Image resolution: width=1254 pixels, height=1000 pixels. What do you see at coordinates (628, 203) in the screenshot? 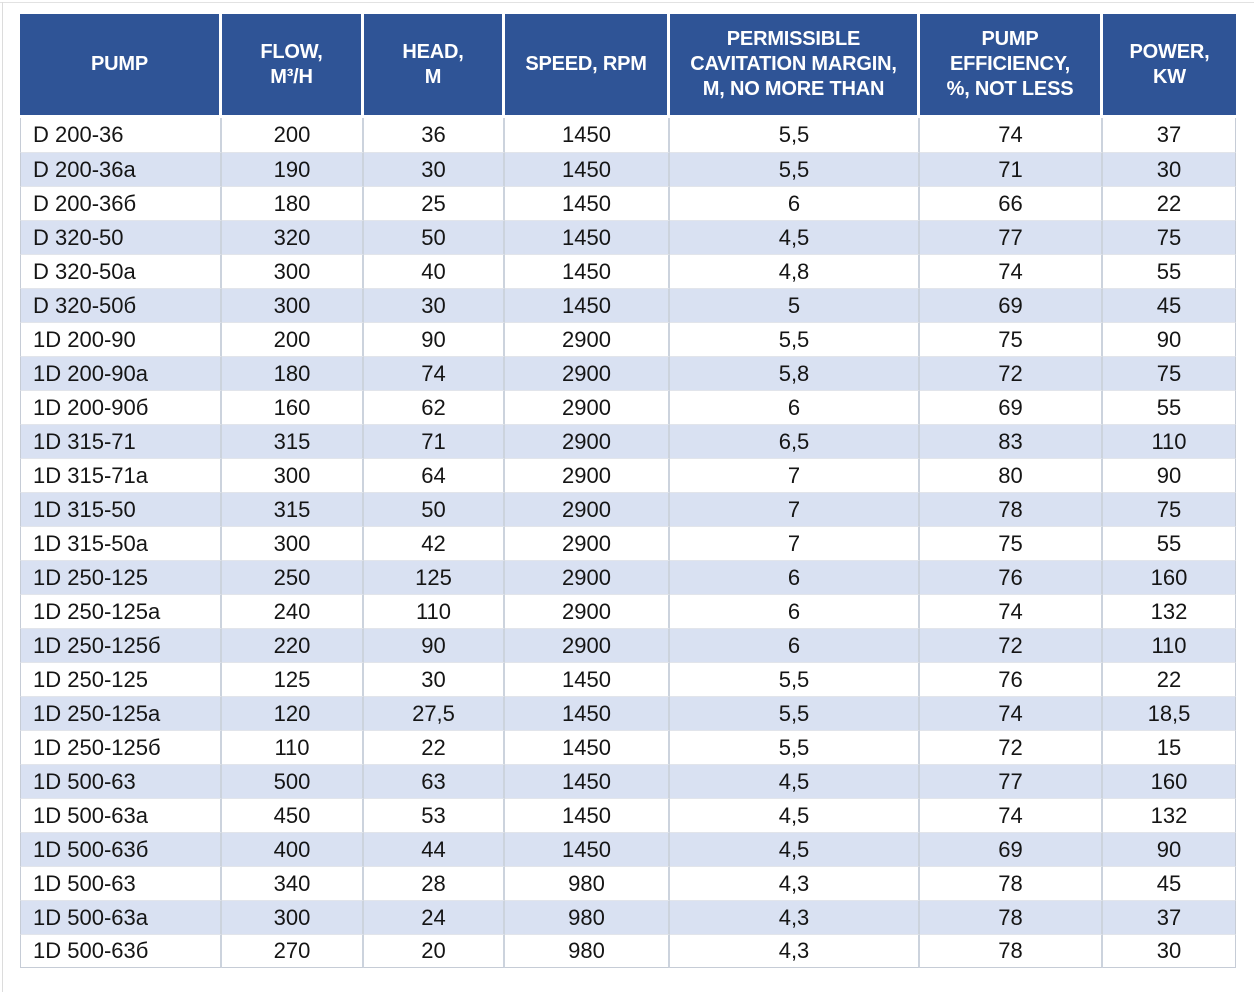
I see `table-row: D 200-36б 180 25 1450 6 66 22` at bounding box center [628, 203].